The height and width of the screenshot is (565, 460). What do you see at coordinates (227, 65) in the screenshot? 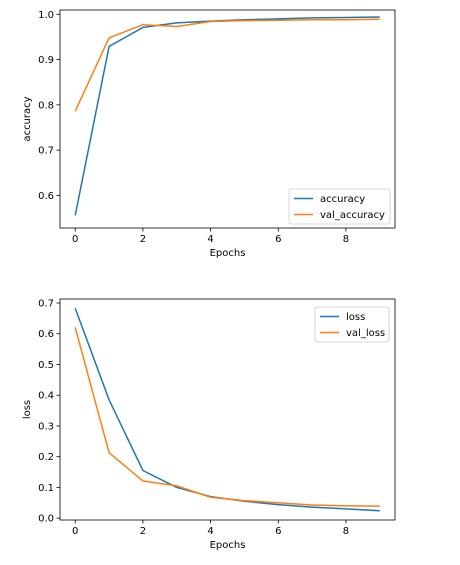
I see `val-accuracy-line` at bounding box center [227, 65].